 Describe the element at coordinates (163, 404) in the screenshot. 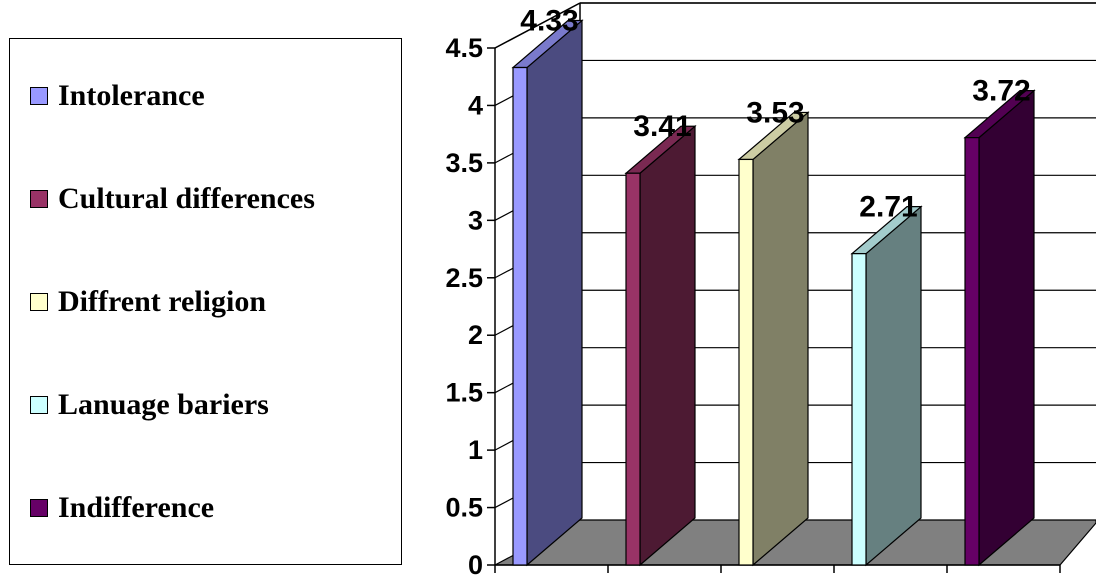

I see `legend-label: Lanuage bariers` at that location.